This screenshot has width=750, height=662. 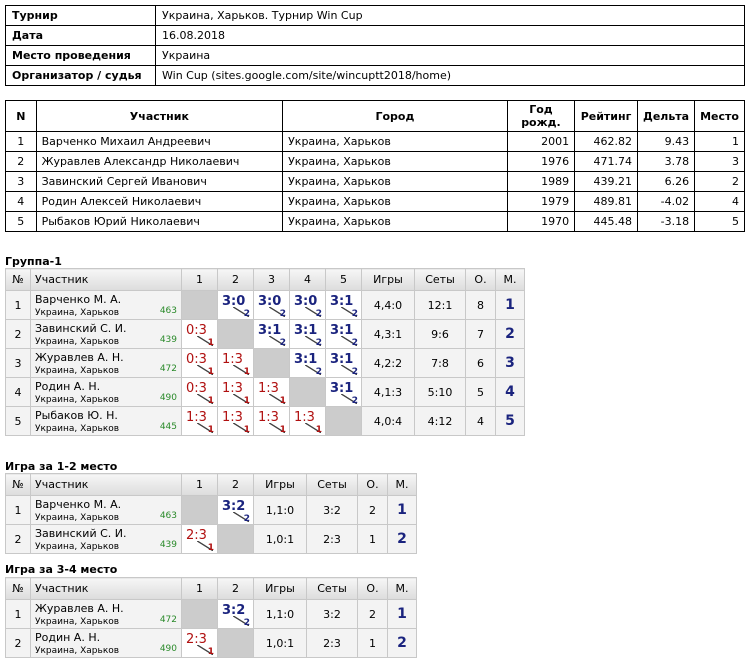 I want to click on participant-cell: -3.18, so click(x=666, y=221).